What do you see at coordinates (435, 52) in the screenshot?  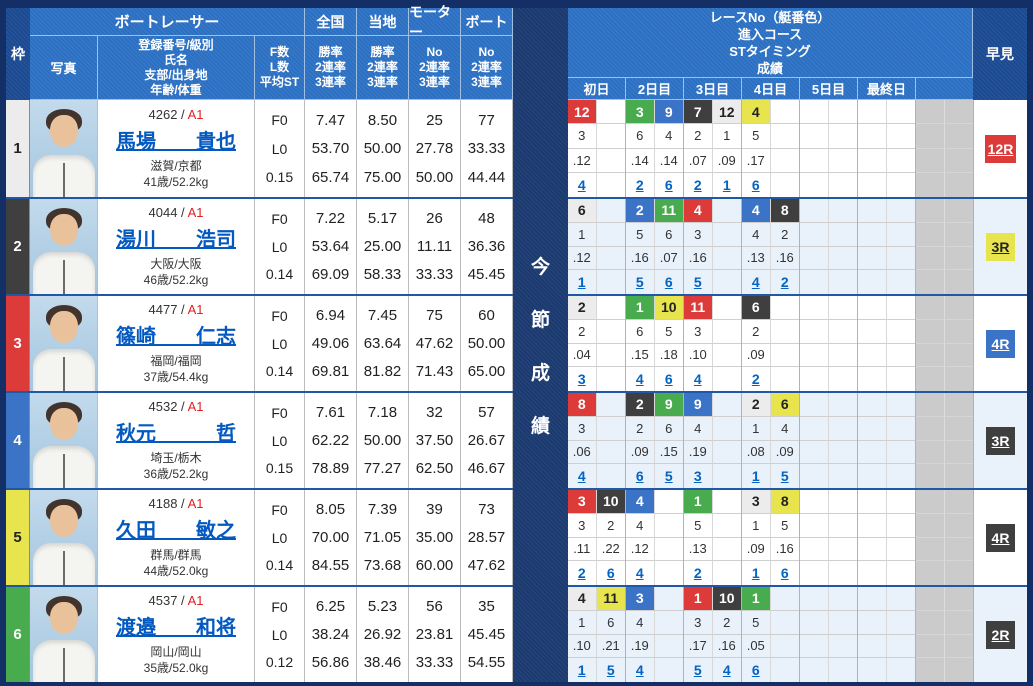 I see `header-motor: モーター No 2連率 3連率` at bounding box center [435, 52].